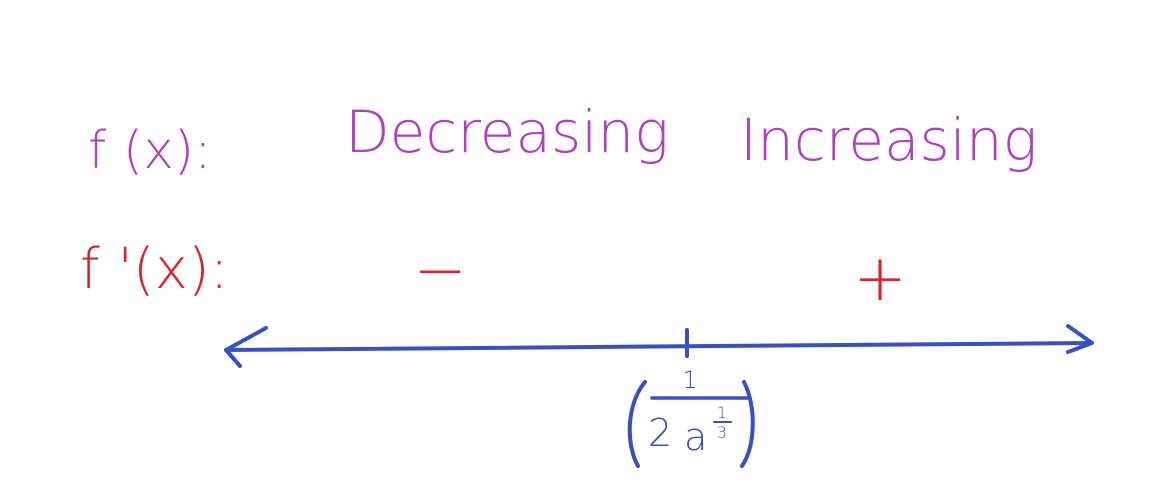 The width and height of the screenshot is (1149, 485). I want to click on fraction-base: a, so click(695, 437).